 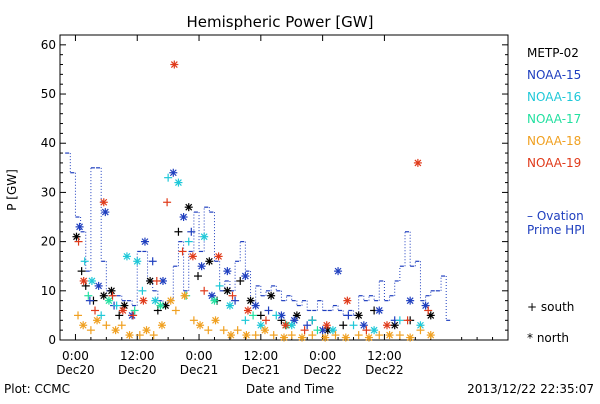 I want to click on y-tick-label: 10, so click(x=48, y=291).